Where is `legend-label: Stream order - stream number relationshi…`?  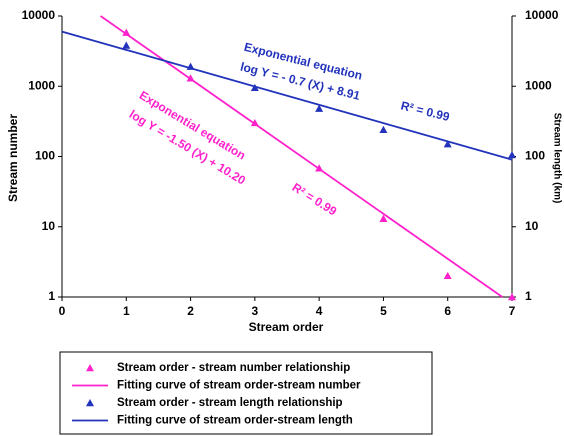 legend-label: Stream order - stream number relationshi… is located at coordinates (233, 368).